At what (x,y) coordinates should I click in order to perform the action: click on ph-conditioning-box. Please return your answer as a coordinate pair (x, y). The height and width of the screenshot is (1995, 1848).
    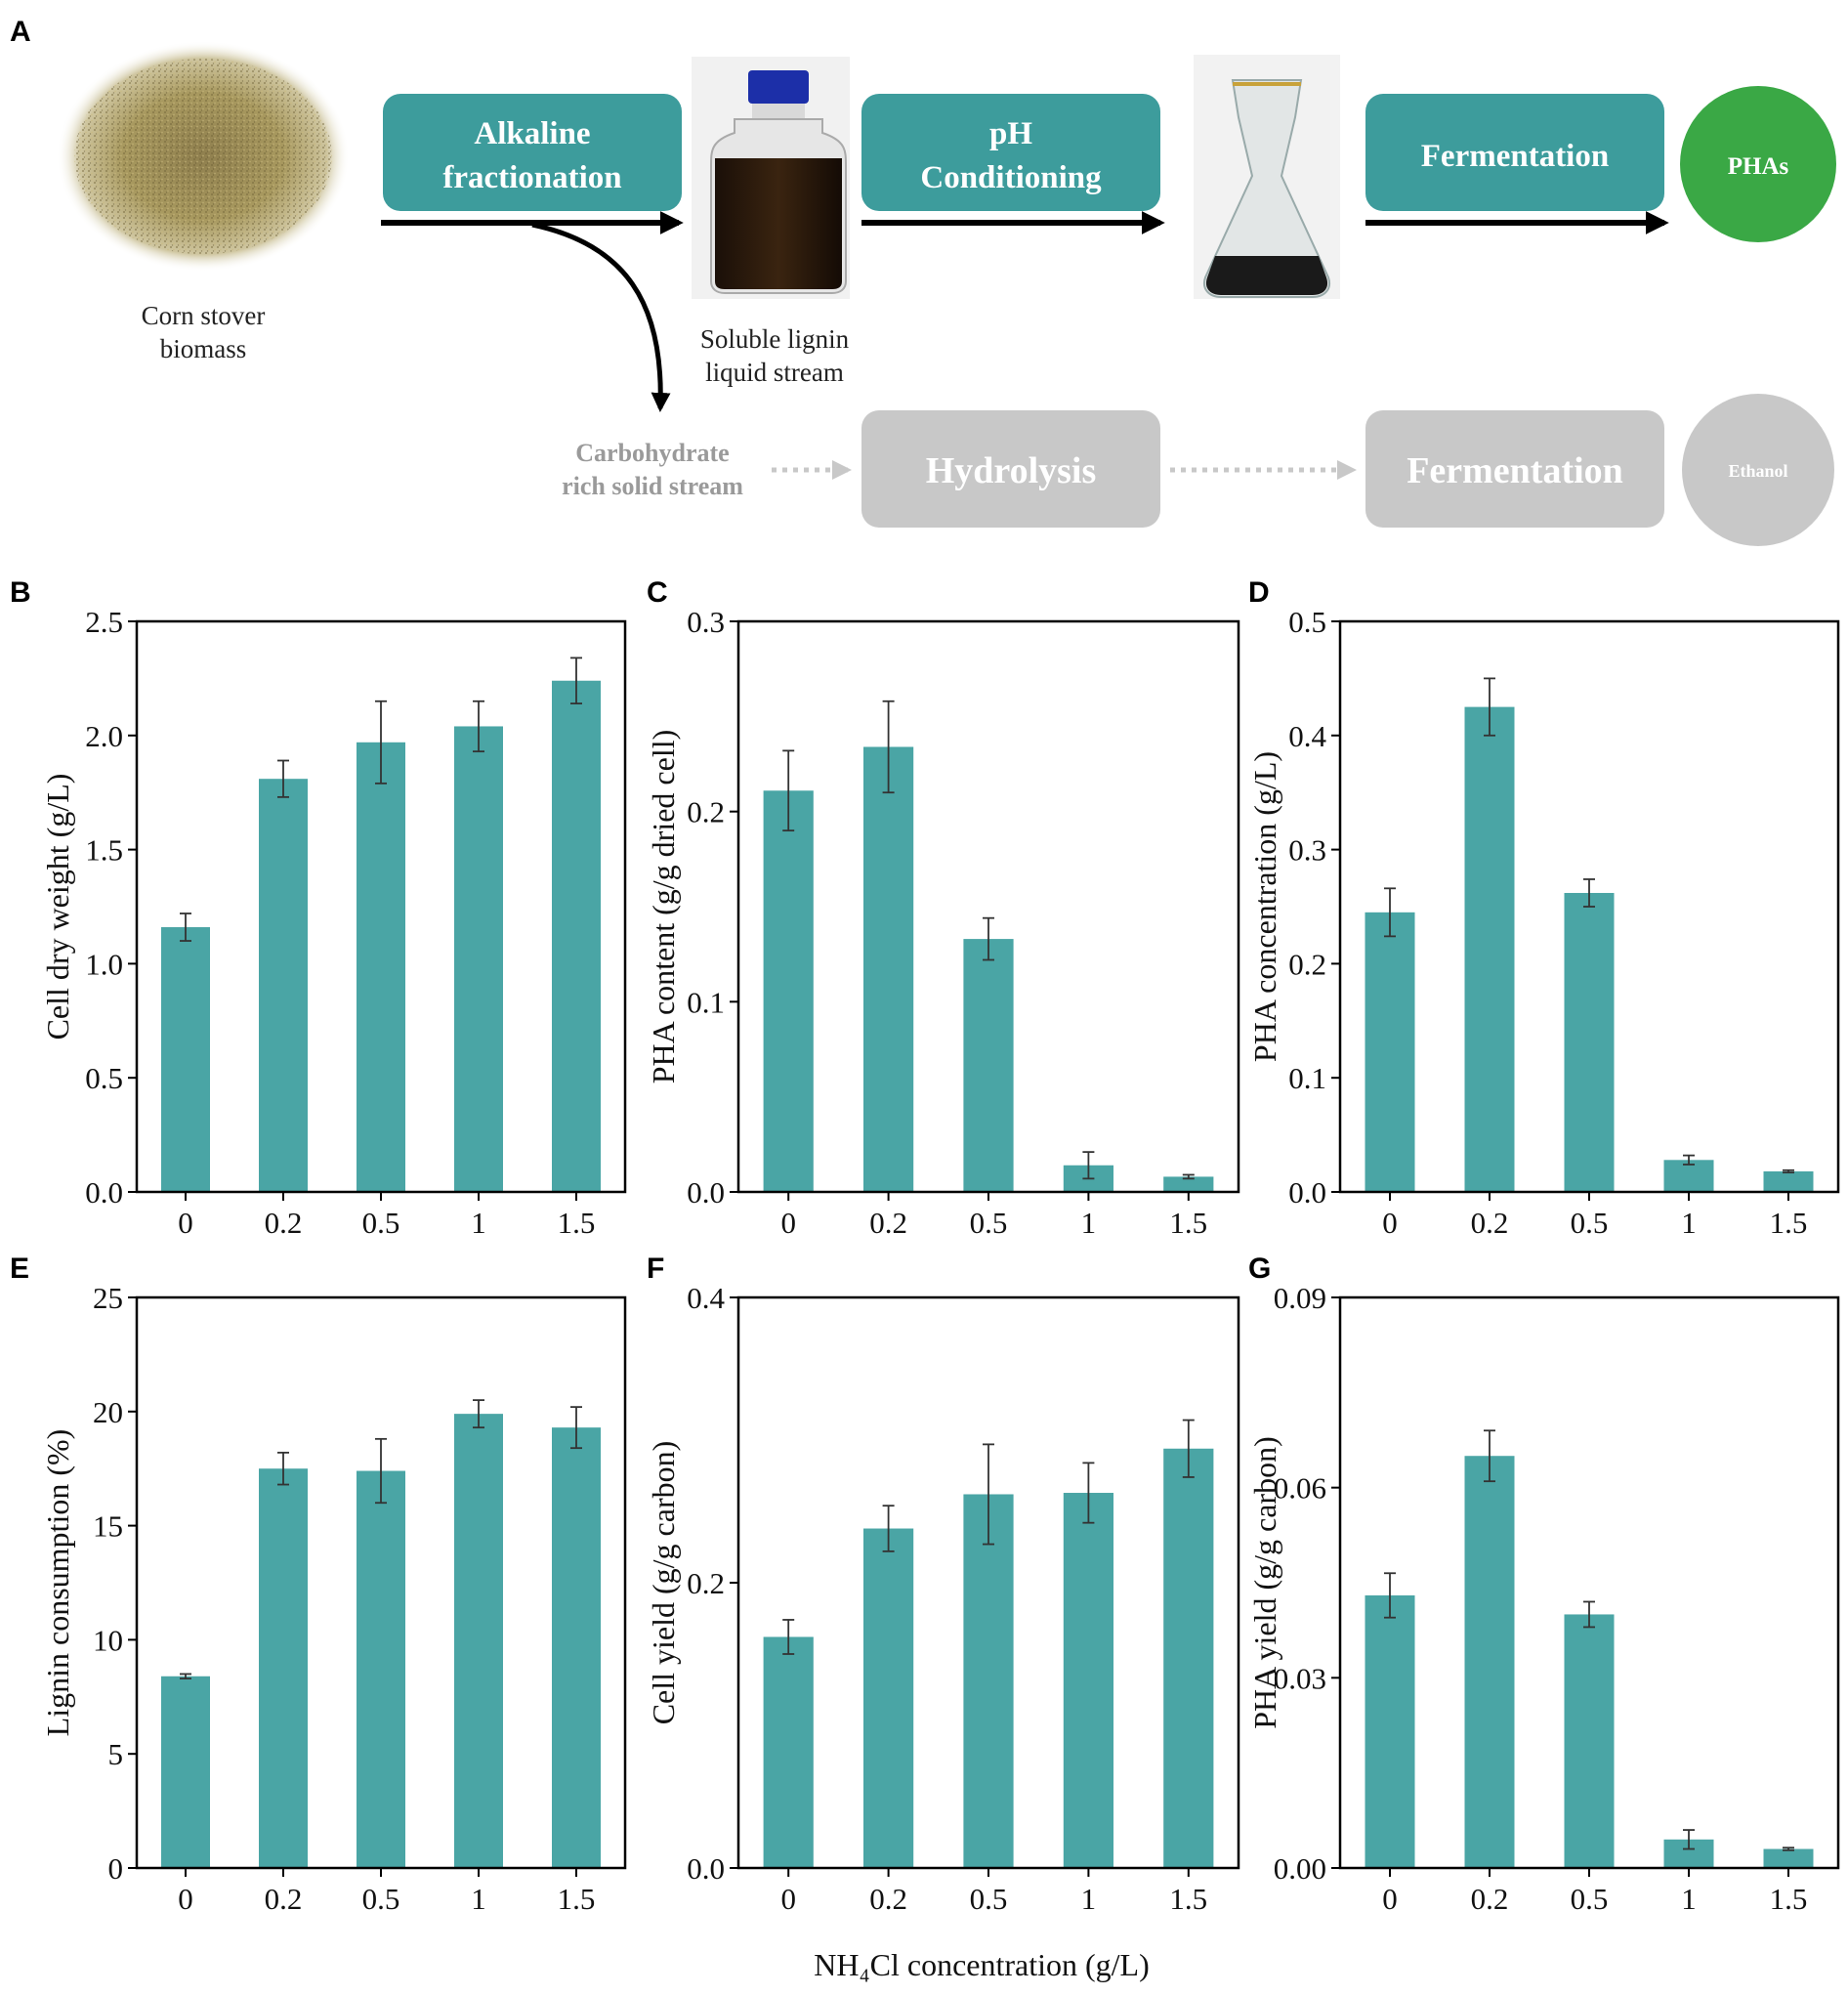
    Looking at the image, I should click on (1010, 152).